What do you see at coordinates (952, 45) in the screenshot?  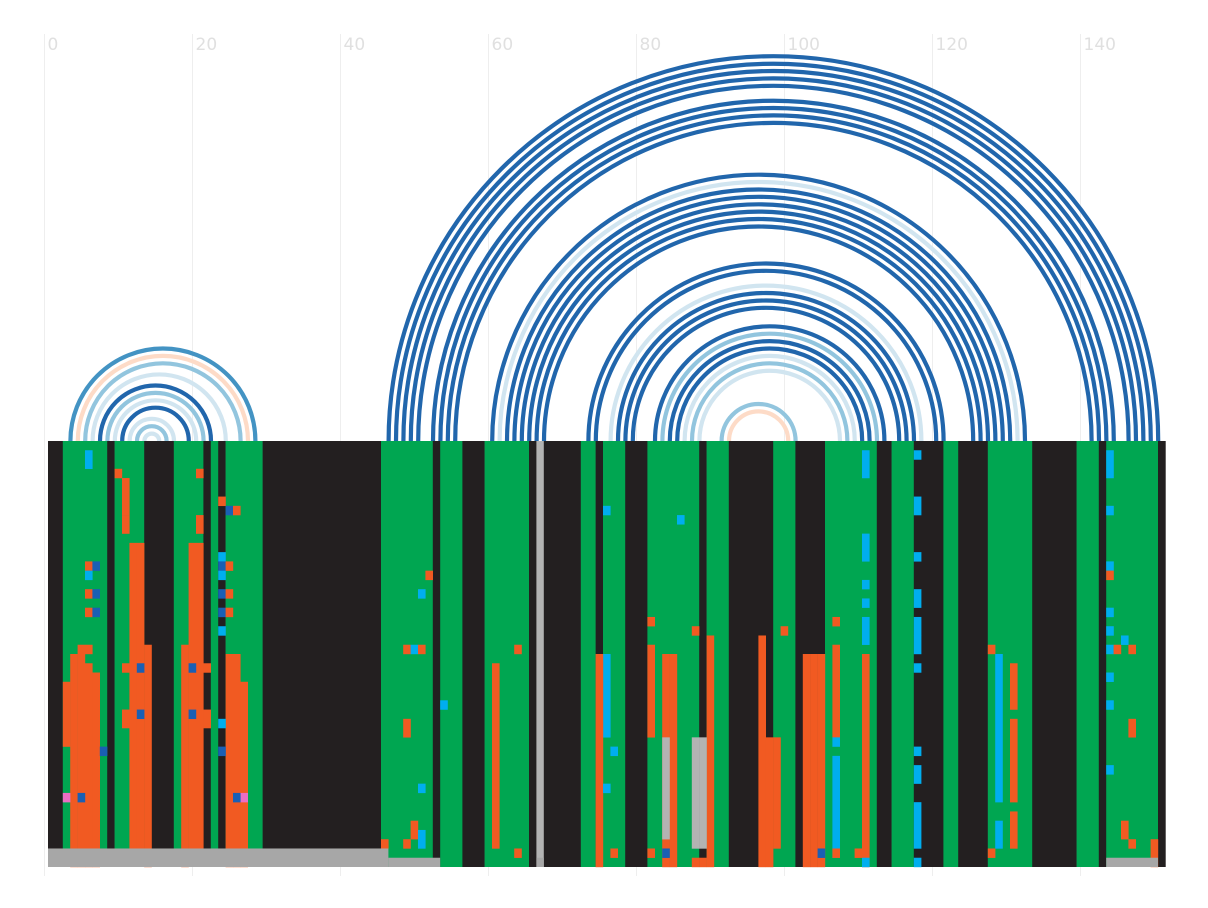 I see `x-tick-label: 120` at bounding box center [952, 45].